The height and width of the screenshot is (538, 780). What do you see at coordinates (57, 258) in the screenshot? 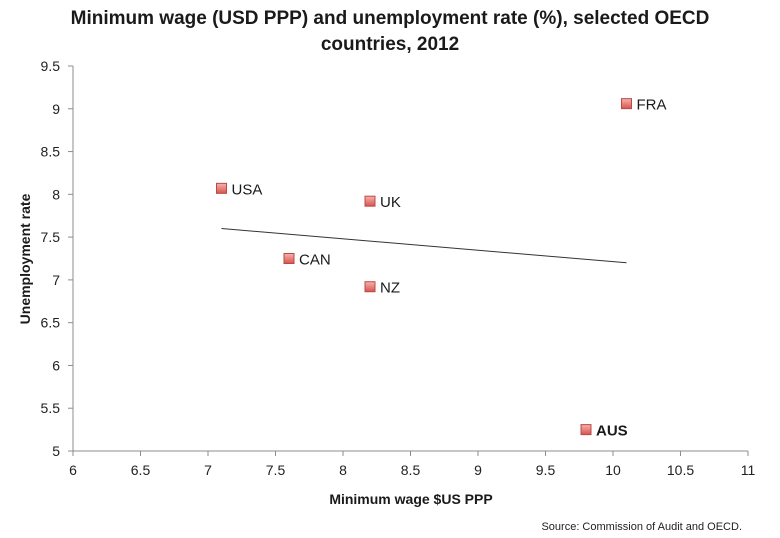
I see `y-ticks: 5 5.5 6 6.5 7 7.5 8 8.5 9 9.5` at bounding box center [57, 258].